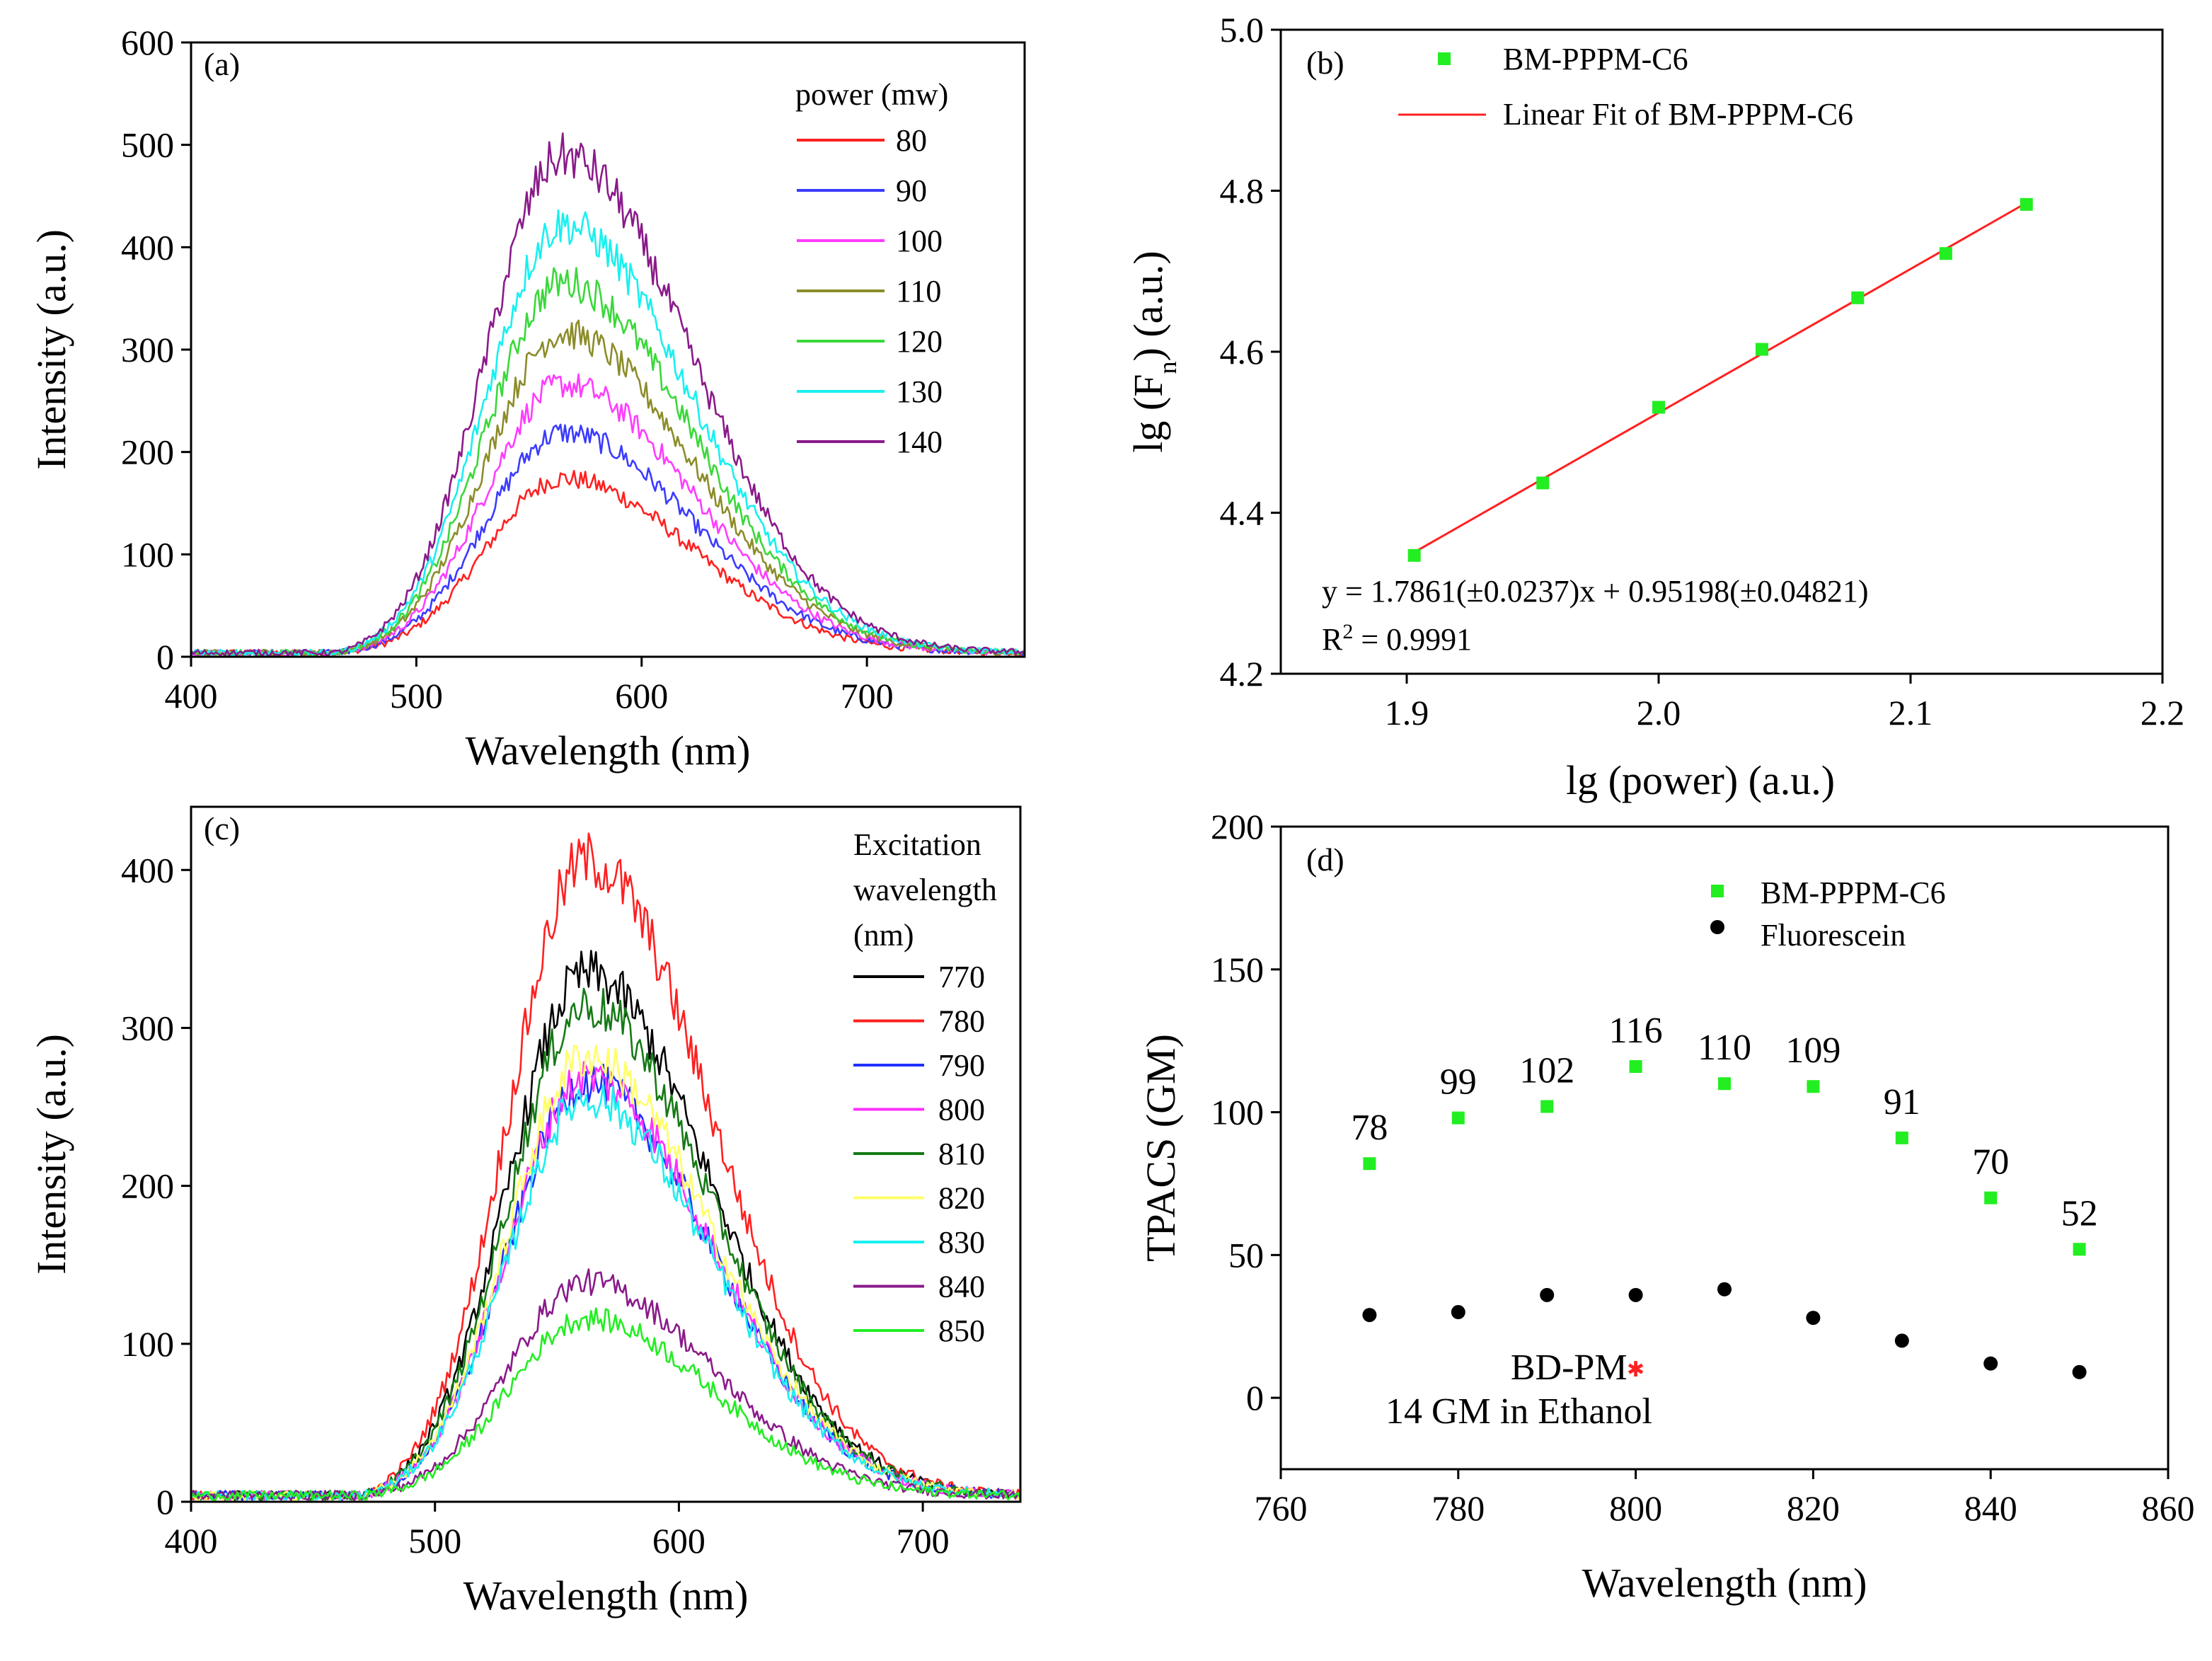 The width and height of the screenshot is (2212, 1661). I want to click on r-squared-superscript: 2, so click(1347, 631).